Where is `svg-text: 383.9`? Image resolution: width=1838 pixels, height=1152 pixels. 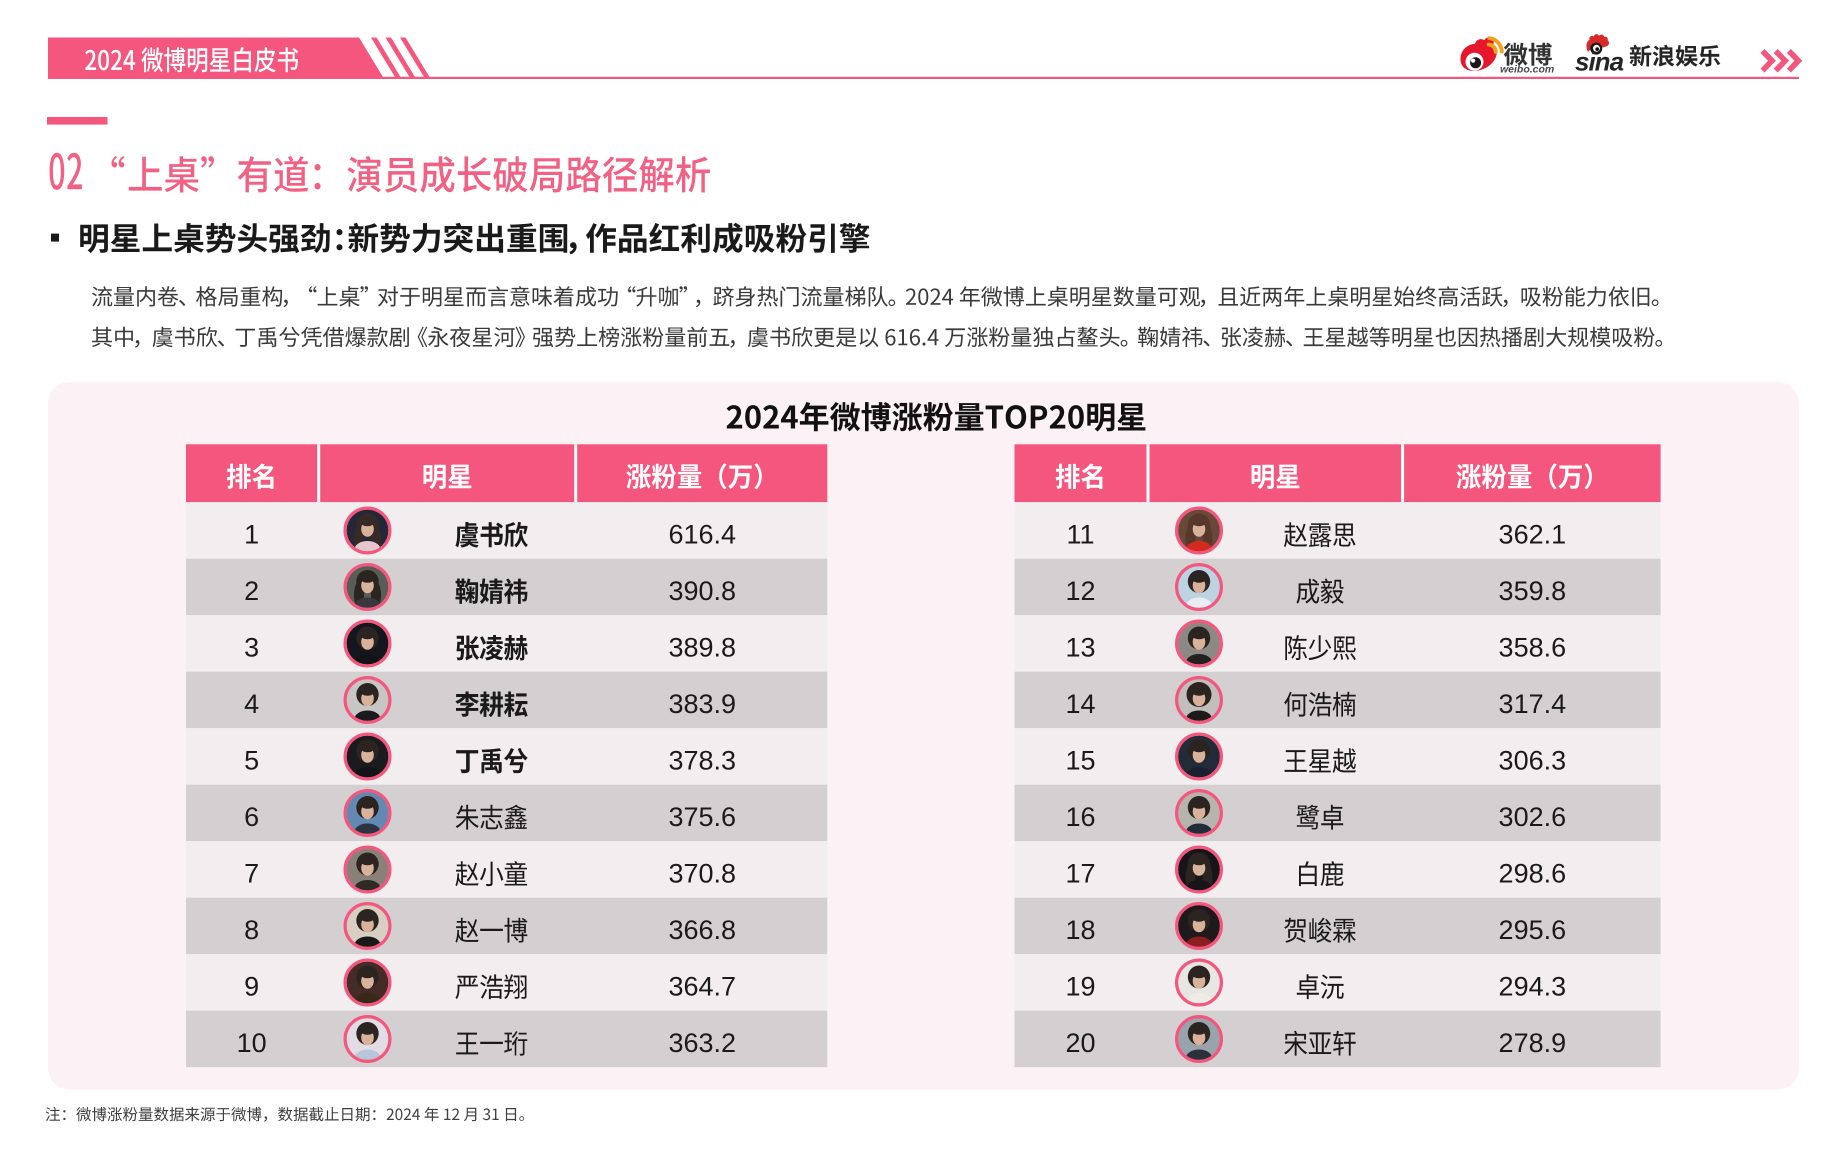
svg-text: 383.9 is located at coordinates (702, 704).